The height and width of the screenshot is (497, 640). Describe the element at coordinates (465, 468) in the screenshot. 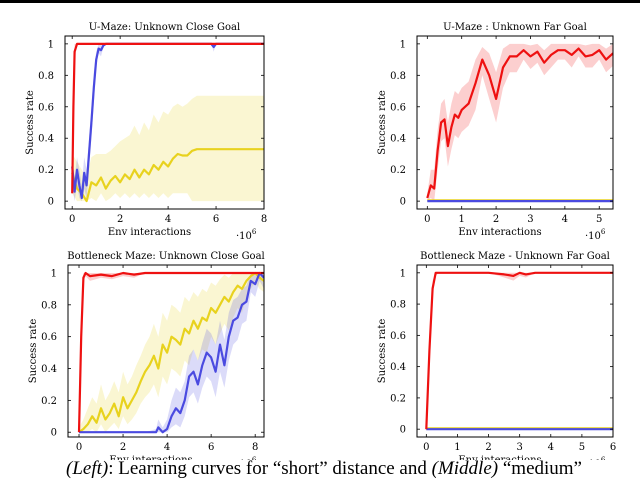

I see `caption-middle-tag: (Middle)` at that location.